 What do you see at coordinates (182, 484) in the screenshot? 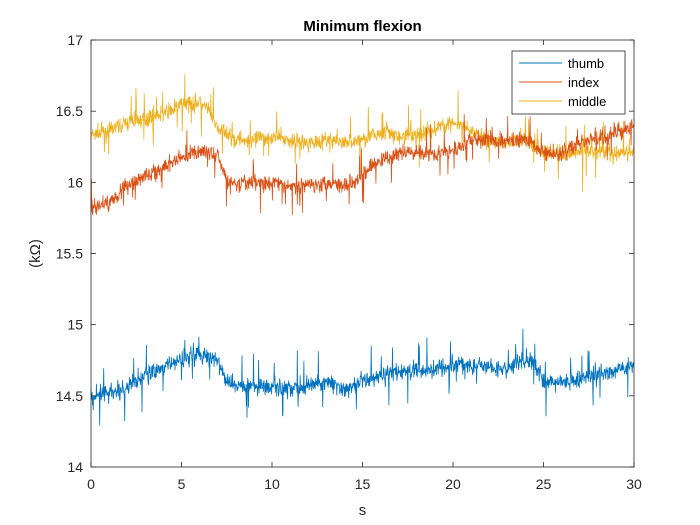
I see `x-tick-label: 5` at bounding box center [182, 484].